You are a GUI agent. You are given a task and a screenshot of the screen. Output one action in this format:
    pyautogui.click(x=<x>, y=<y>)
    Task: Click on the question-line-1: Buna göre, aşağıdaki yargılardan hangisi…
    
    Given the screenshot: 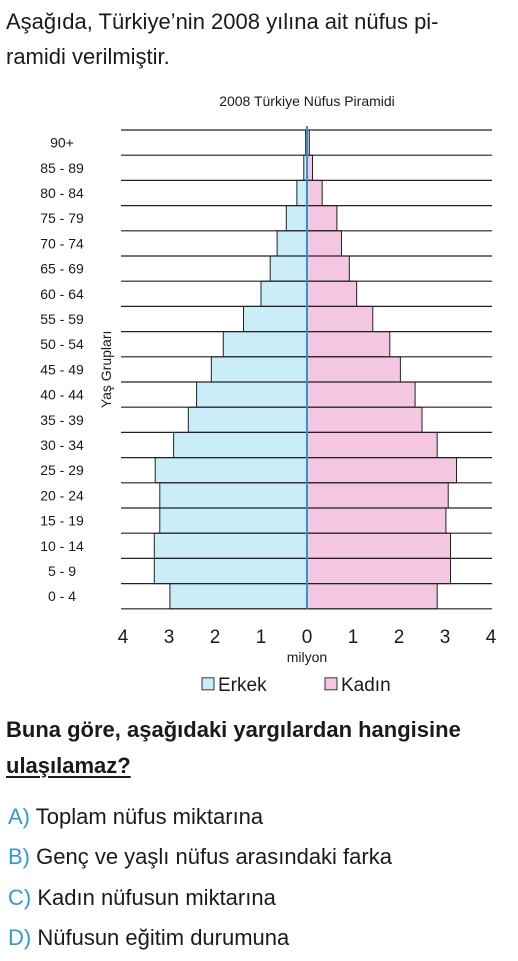 What is the action you would take?
    pyautogui.click(x=233, y=729)
    